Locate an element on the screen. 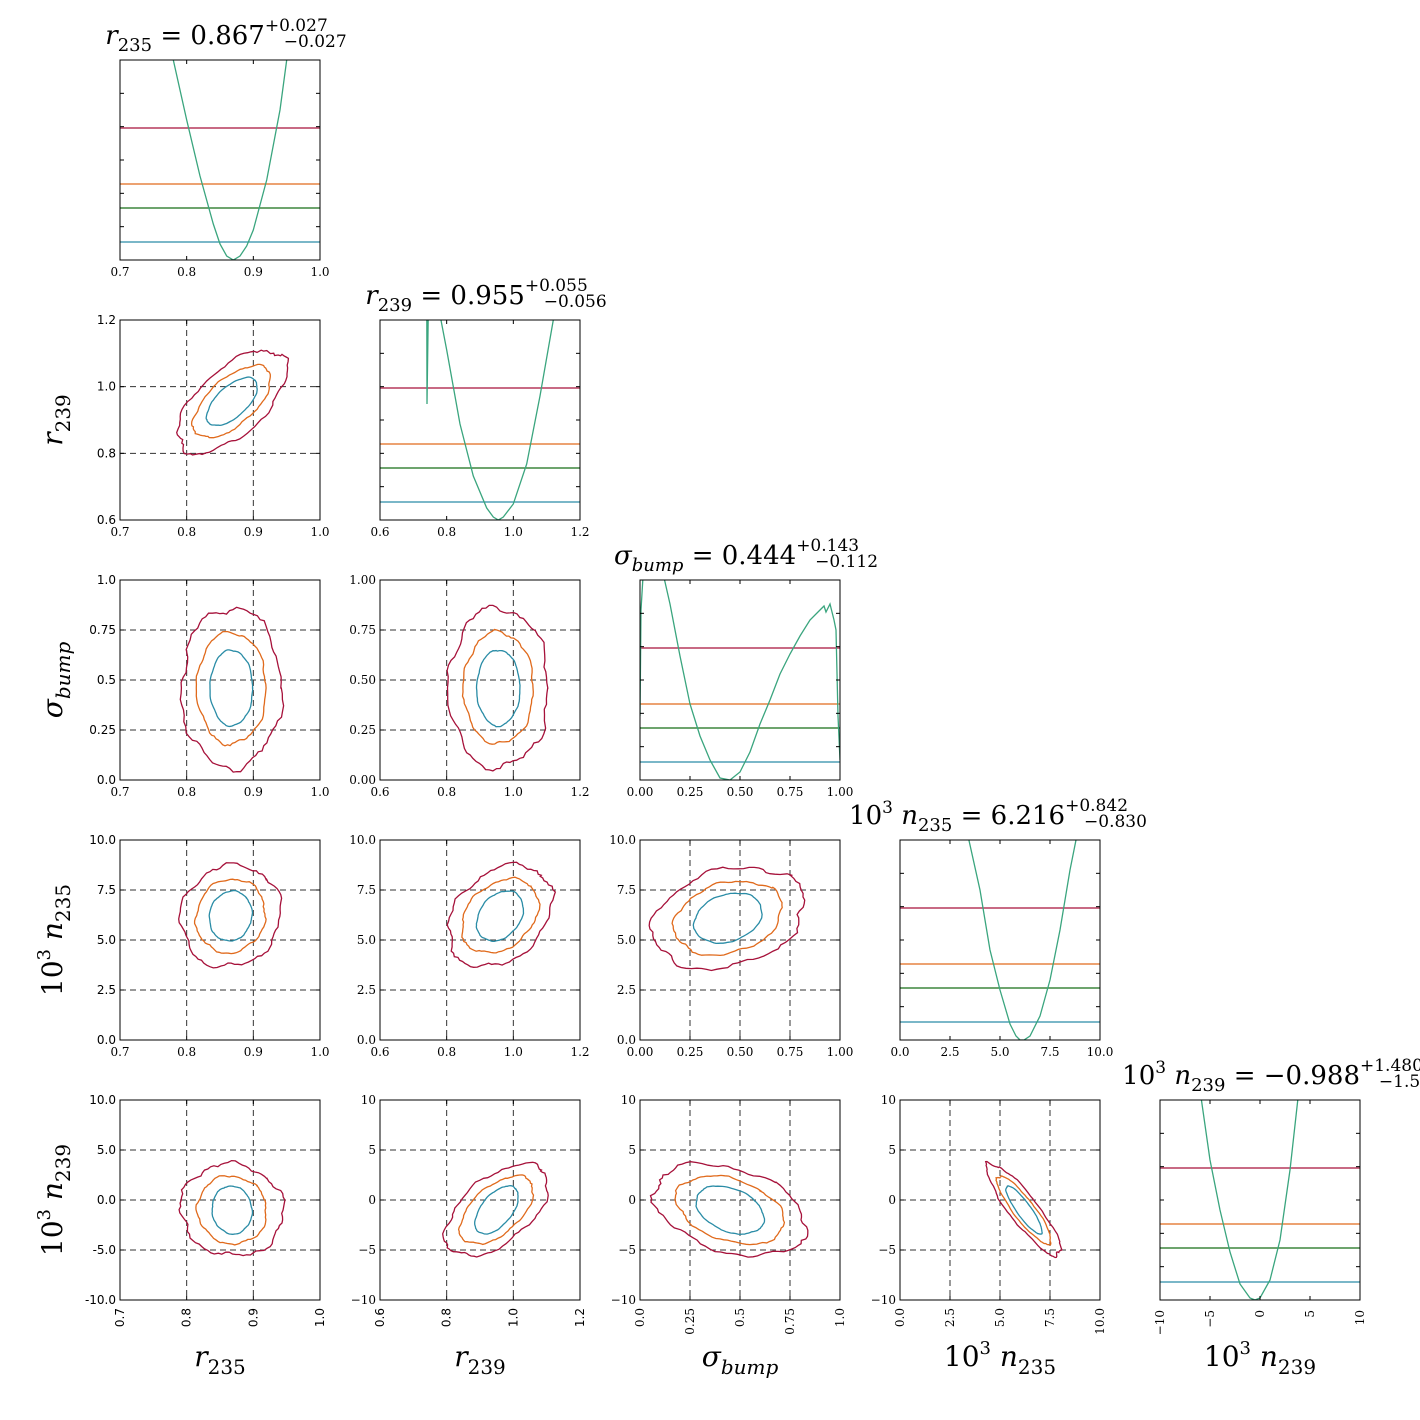  x-tick-label: 5.0 is located at coordinates (999, 1052).